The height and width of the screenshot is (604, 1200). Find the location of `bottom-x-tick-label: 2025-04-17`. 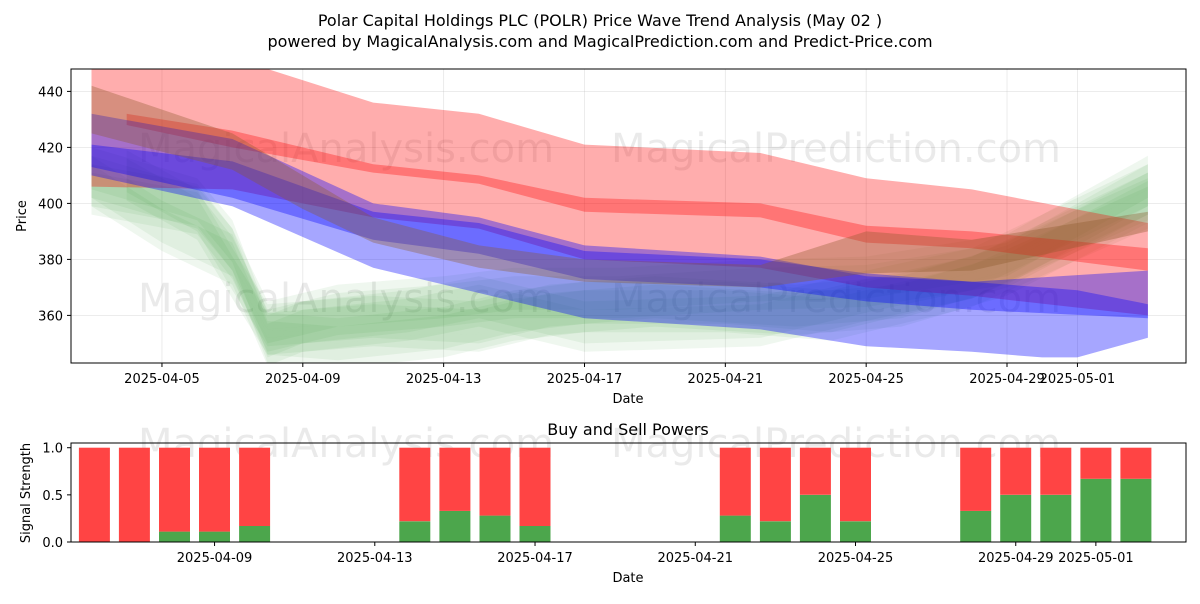

bottom-x-tick-label: 2025-04-17 is located at coordinates (535, 558).